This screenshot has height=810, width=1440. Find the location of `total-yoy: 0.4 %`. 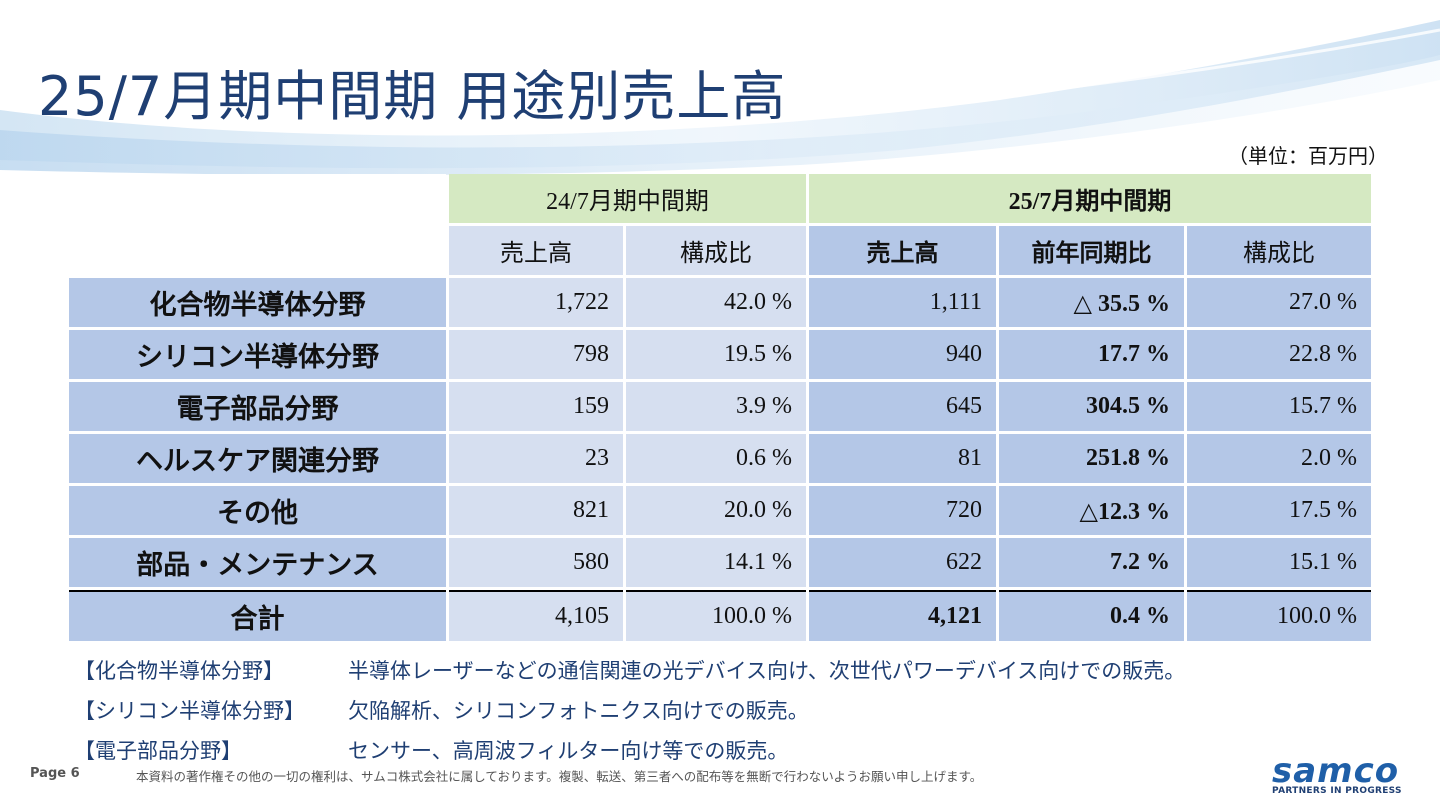

total-yoy: 0.4 % is located at coordinates (1091, 615).